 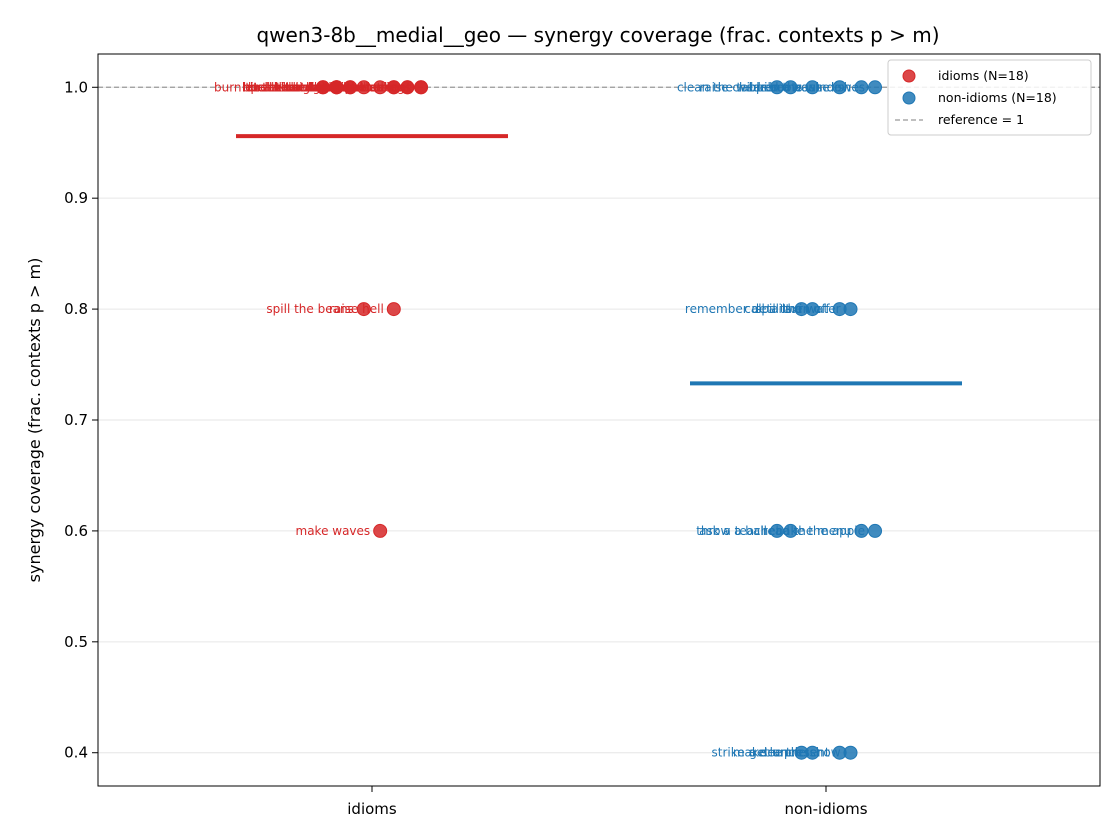 What do you see at coordinates (983, 75) in the screenshot?
I see `legend-label: idioms (N=18)` at bounding box center [983, 75].